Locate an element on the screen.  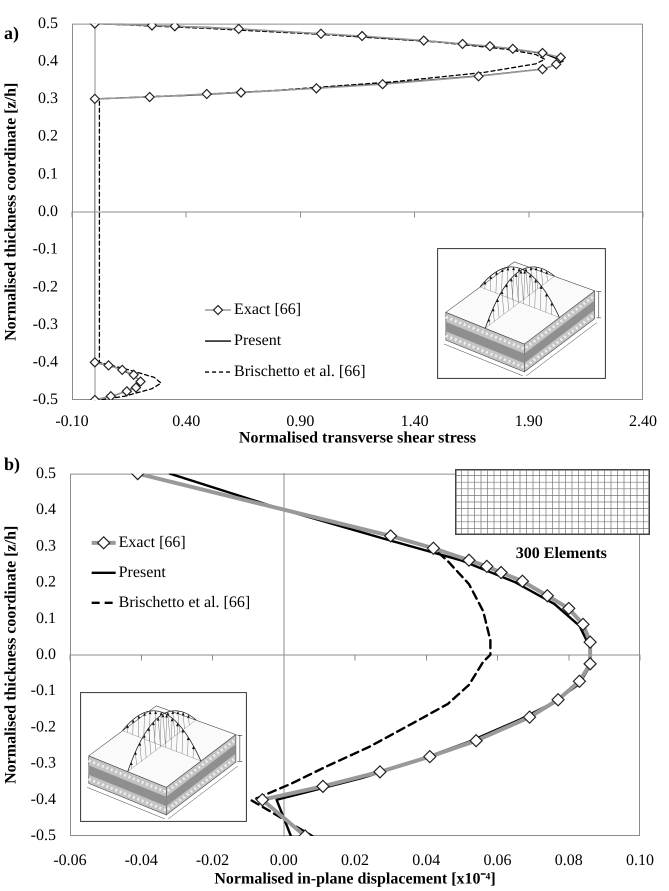
point is located at coordinates (133, 375).